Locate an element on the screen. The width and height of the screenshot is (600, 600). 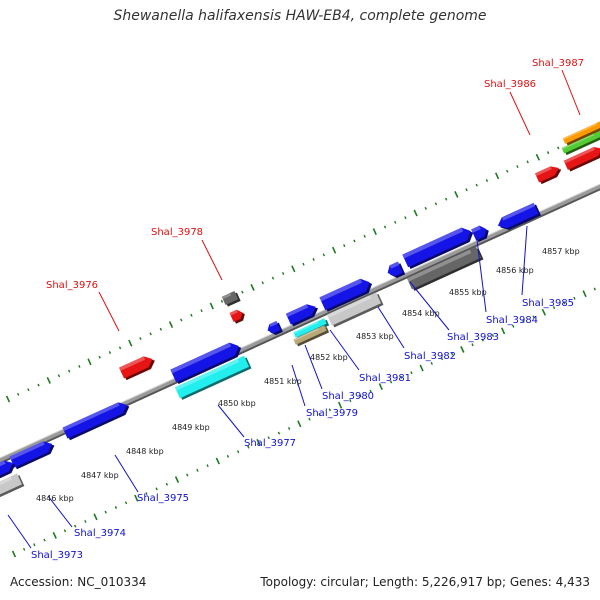
kbp-marker-label: 4850 kbp is located at coordinates (237, 403).